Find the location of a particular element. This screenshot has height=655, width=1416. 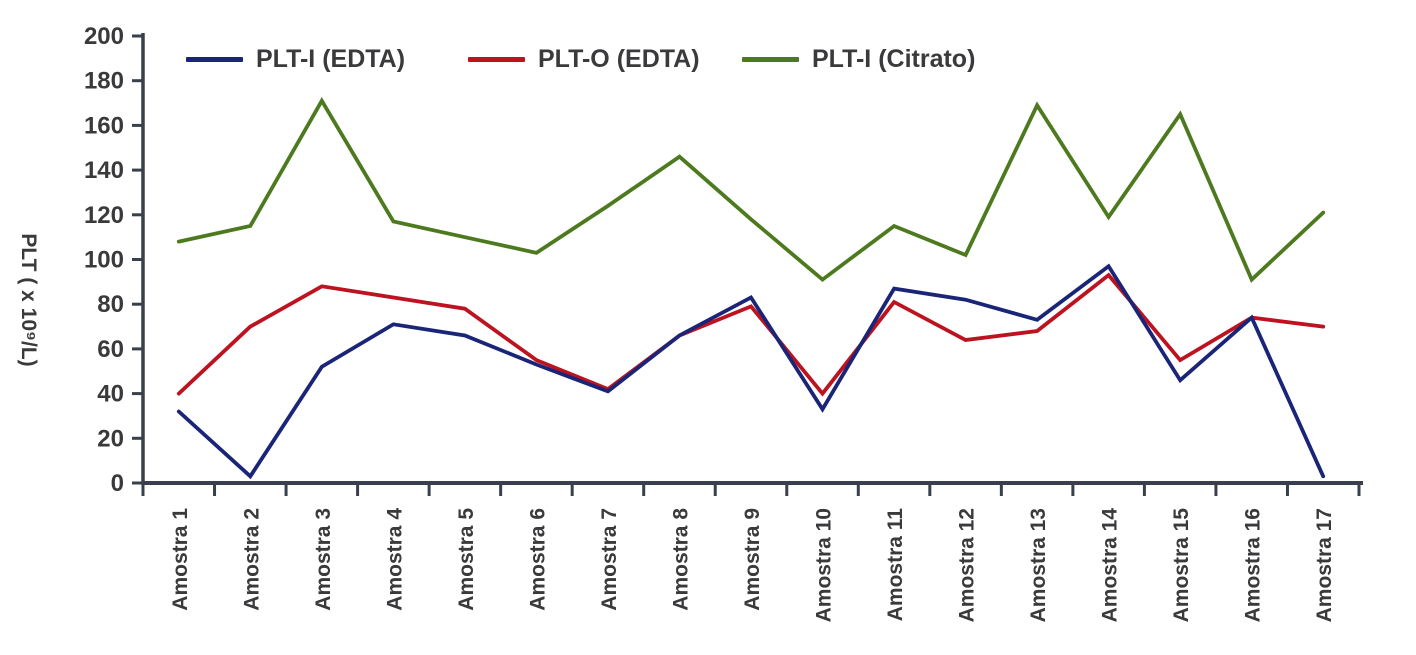

x-category-label: Amostra 8 is located at coordinates (680, 559).